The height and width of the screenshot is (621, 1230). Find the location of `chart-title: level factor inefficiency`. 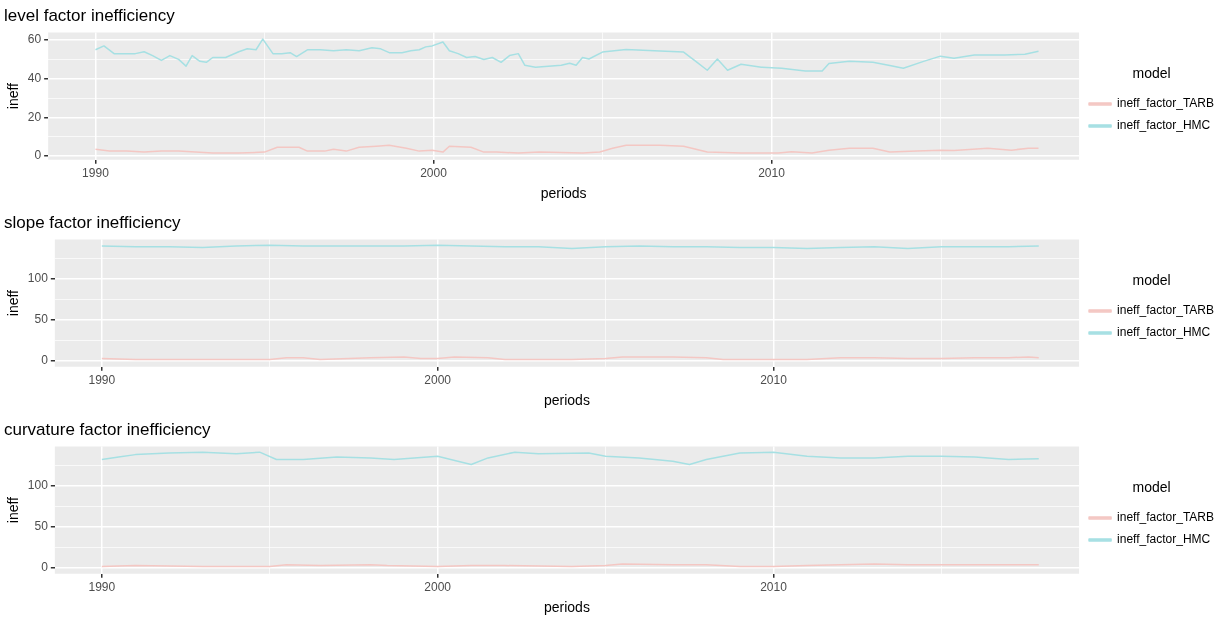

chart-title: level factor inefficiency is located at coordinates (90, 15).